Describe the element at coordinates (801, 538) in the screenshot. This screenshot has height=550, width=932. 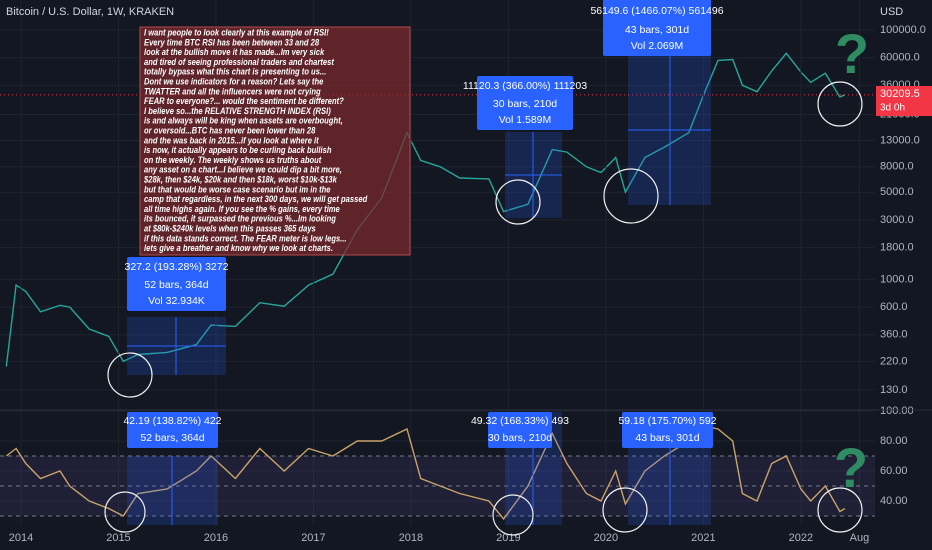
I see `x-tick-label: 2022` at that location.